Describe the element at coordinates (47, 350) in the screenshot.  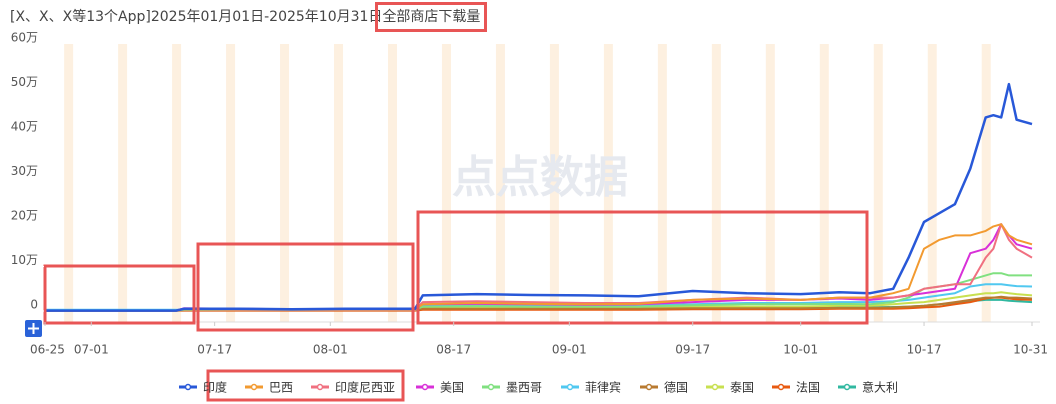
I see `x-tick-label: 06-25` at that location.